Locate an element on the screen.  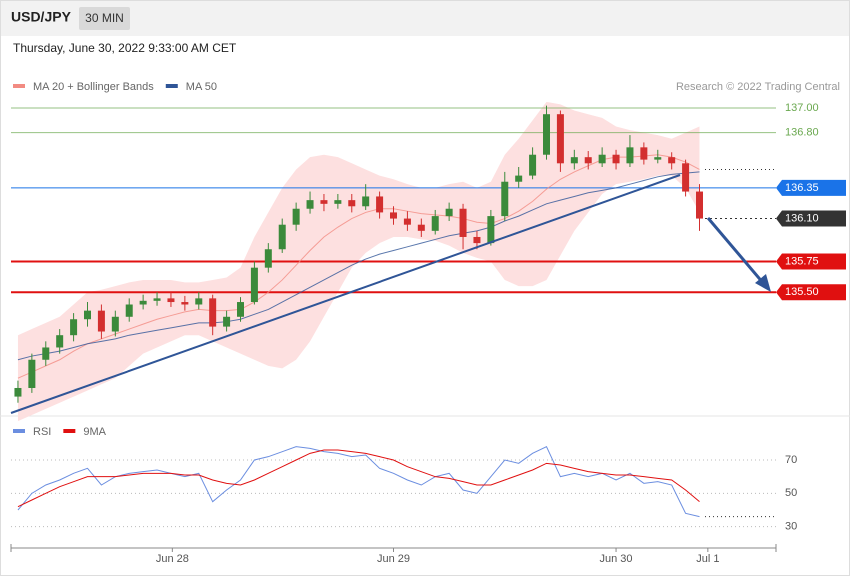
level-label: 135.75 is located at coordinates (802, 261).